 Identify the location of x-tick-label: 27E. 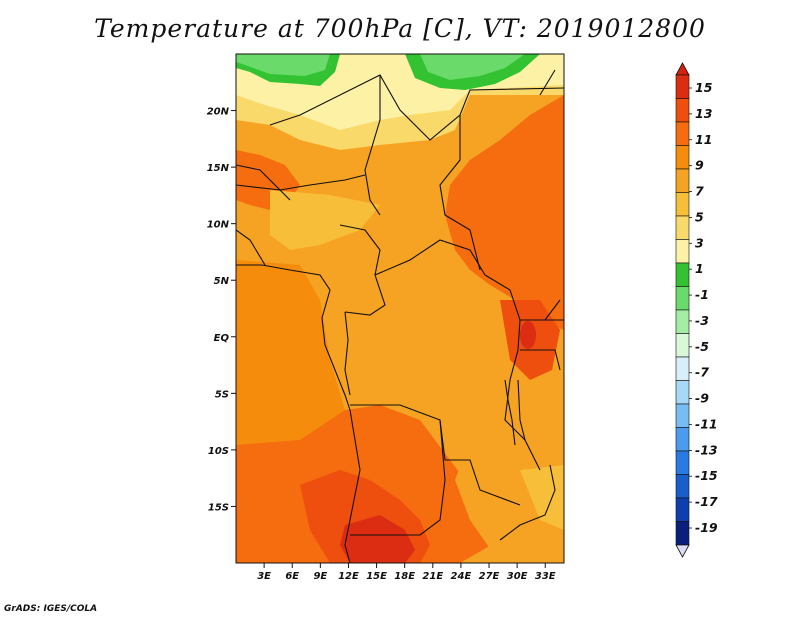
(489, 576).